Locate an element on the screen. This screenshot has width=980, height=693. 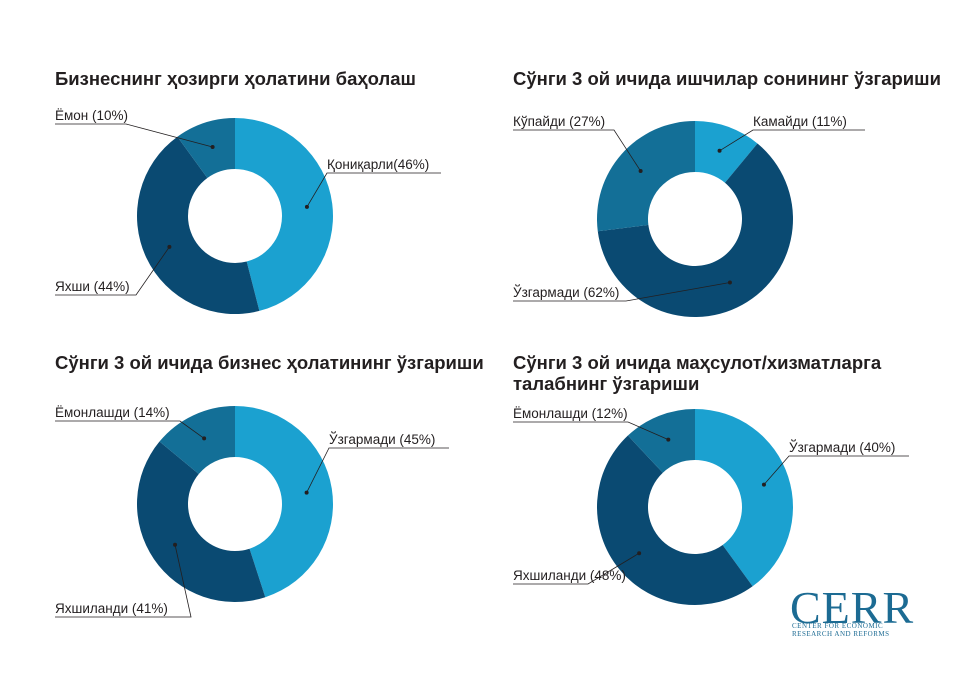
label-worsened: Ёмонлашди (14%) is located at coordinates (112, 412).